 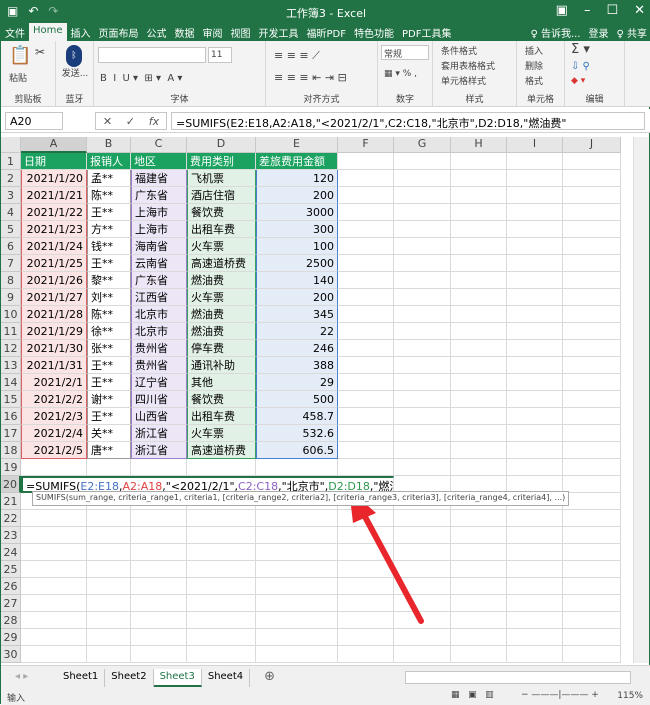 I want to click on enter-icon: ✓, so click(x=130, y=121).